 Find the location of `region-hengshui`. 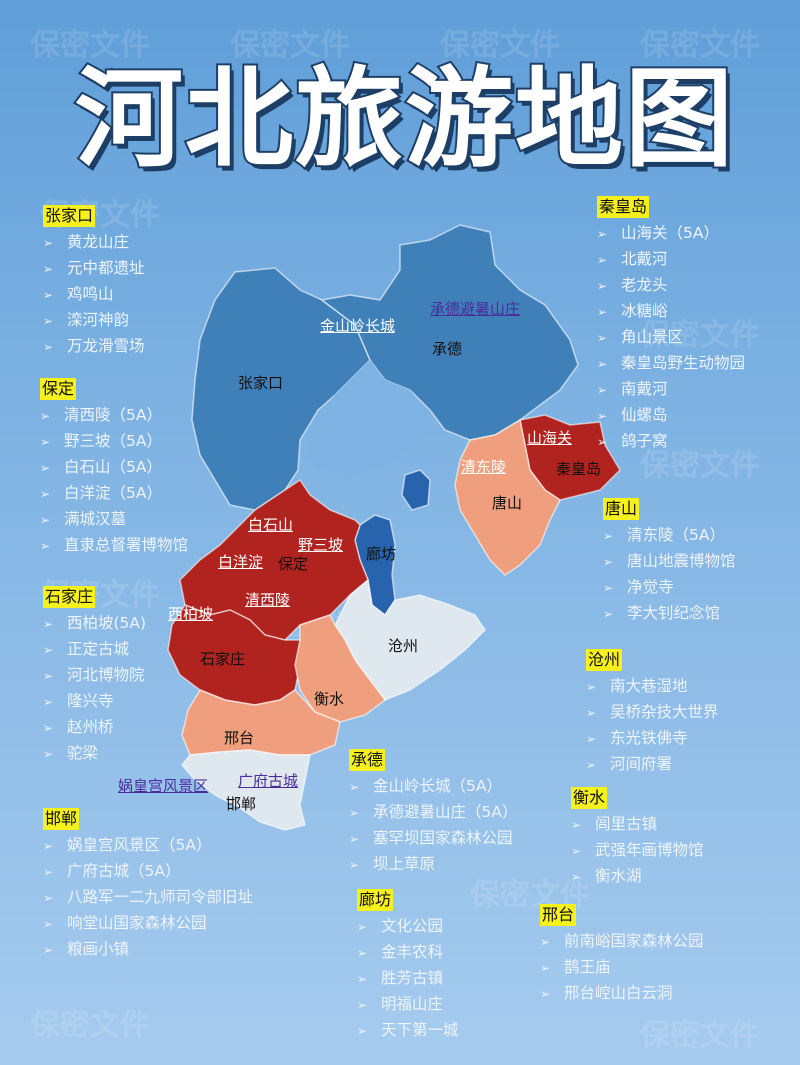

region-hengshui is located at coordinates (340, 668).